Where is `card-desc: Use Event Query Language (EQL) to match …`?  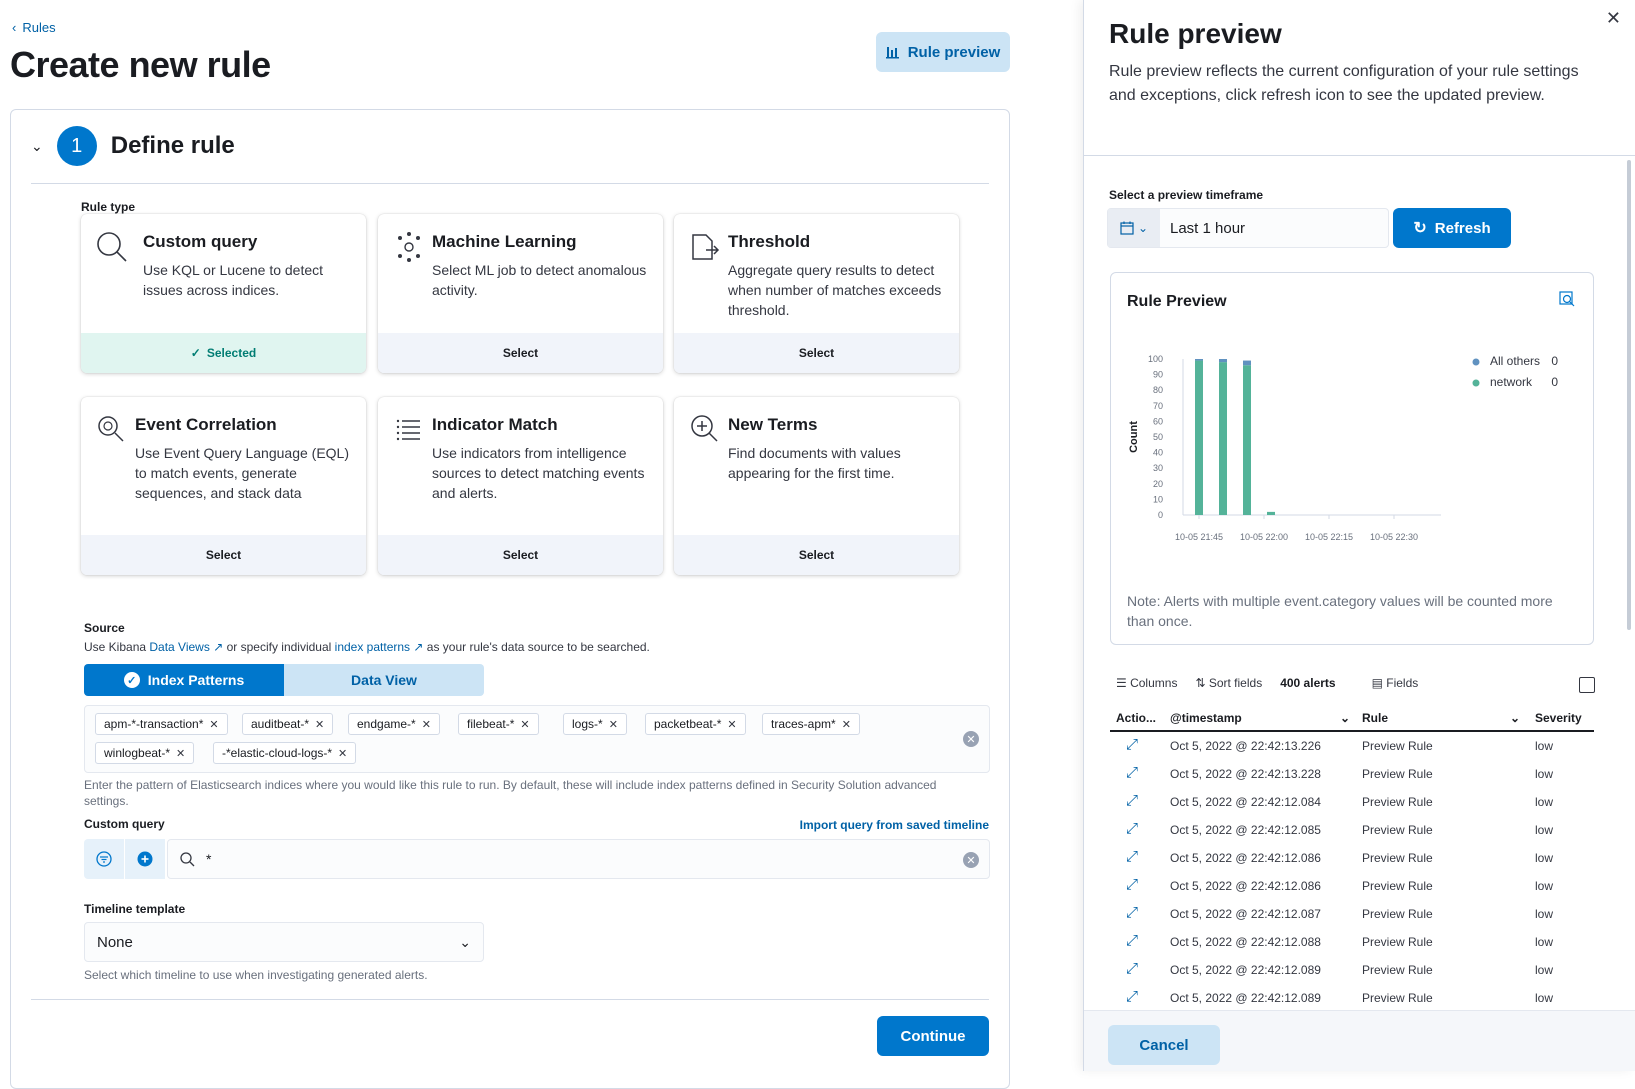
card-desc: Use Event Query Language (EQL) to match … is located at coordinates (242, 473).